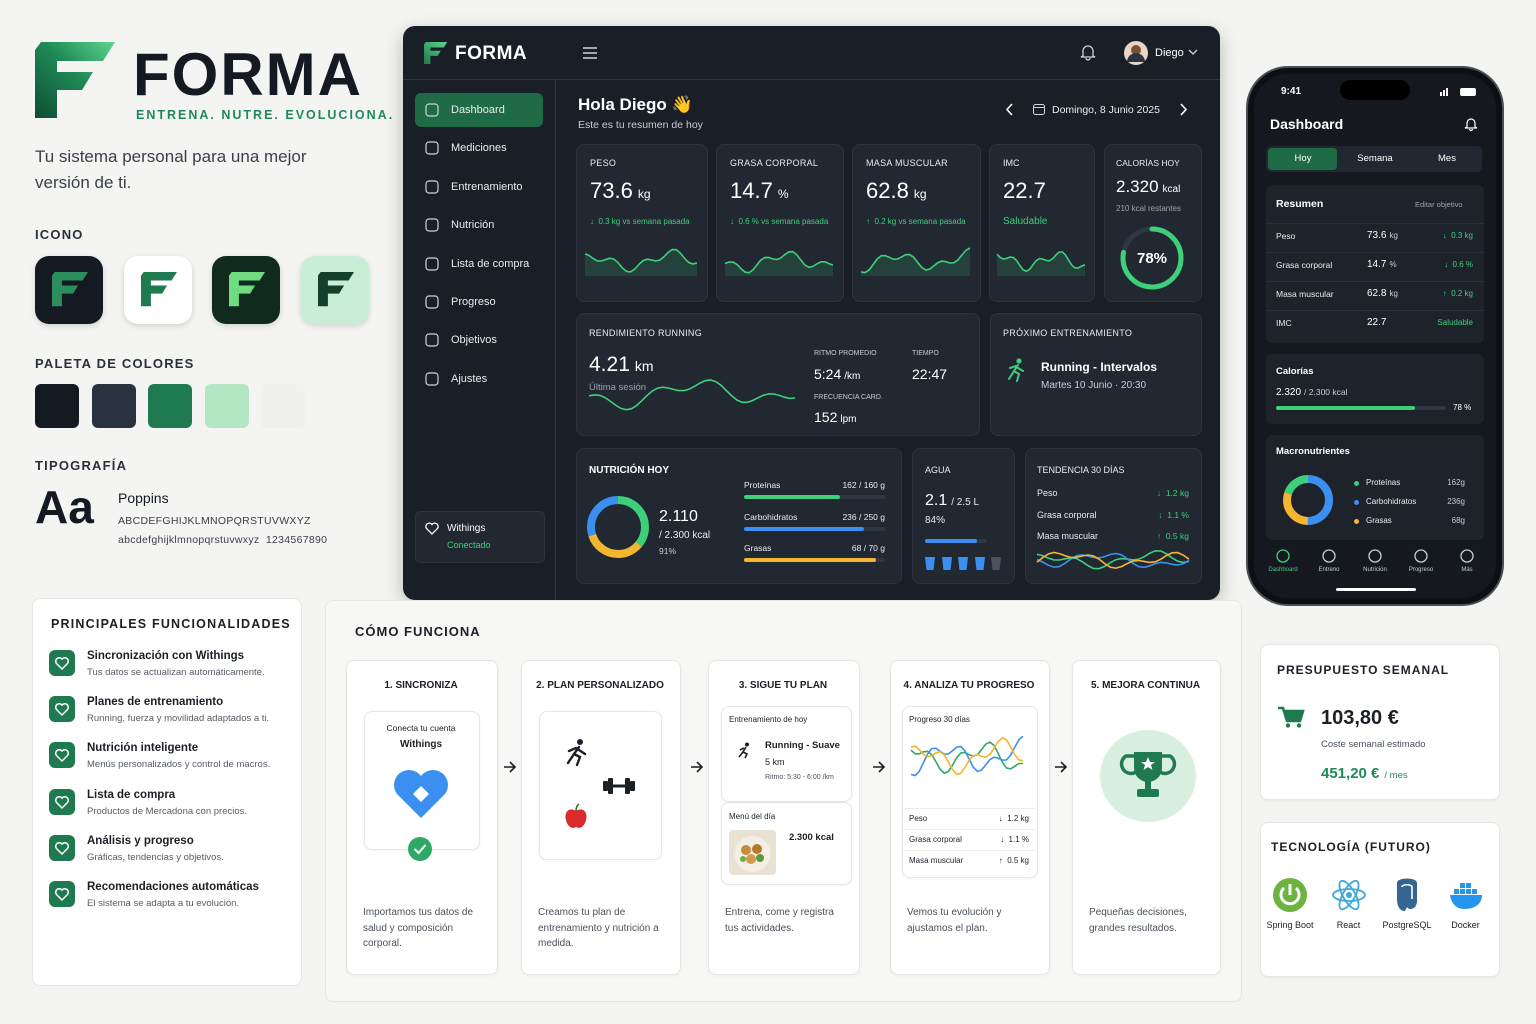  Describe the element at coordinates (143, 748) in the screenshot. I see `feature-title: Nutrición inteligente` at that location.